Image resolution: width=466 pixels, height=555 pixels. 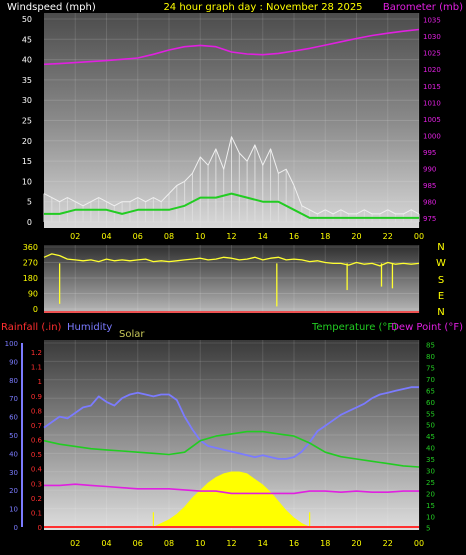 What do you see at coordinates (231, 47) in the screenshot?
I see `barometer-line` at bounding box center [231, 47].